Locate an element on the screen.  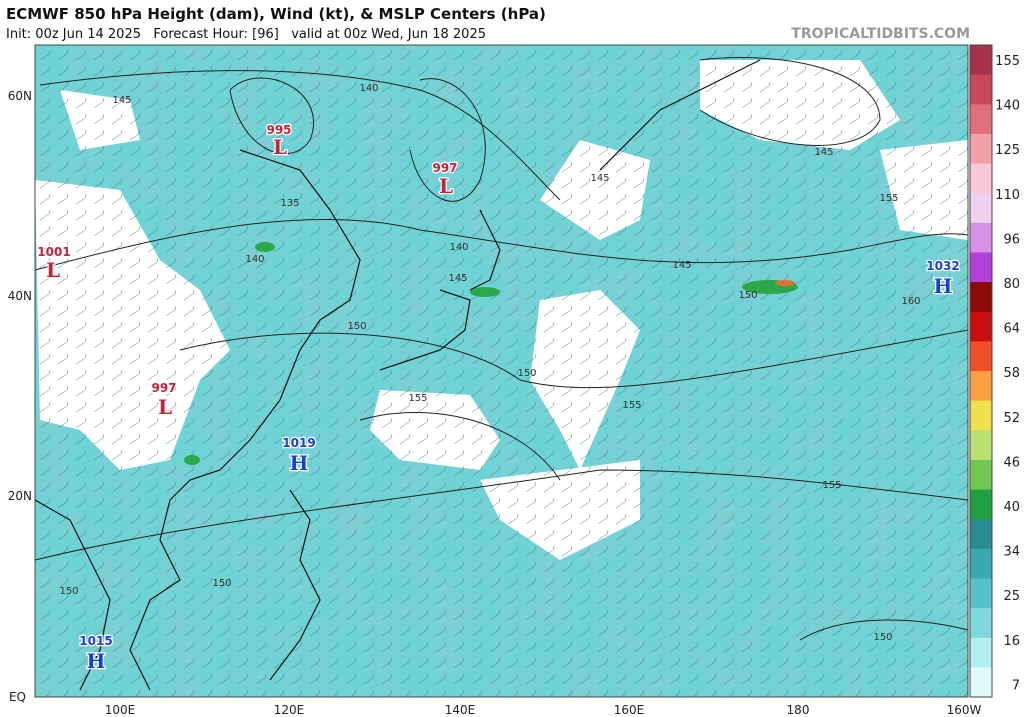
lon-label: 160W is located at coordinates (964, 710).